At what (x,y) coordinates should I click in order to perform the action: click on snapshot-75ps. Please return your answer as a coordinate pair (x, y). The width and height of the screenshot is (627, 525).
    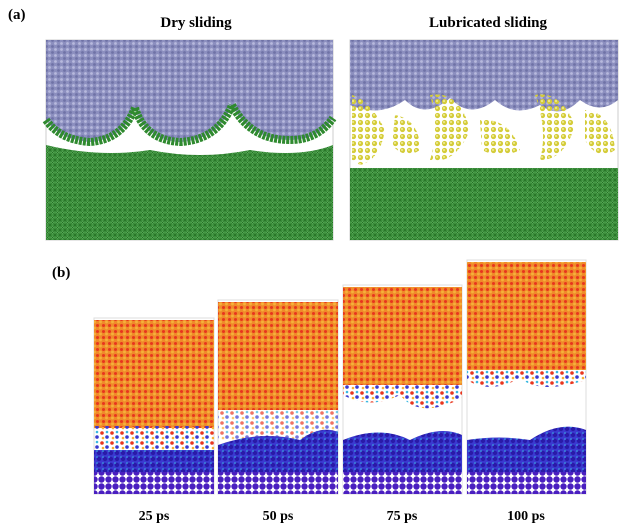
    Looking at the image, I should click on (402, 389).